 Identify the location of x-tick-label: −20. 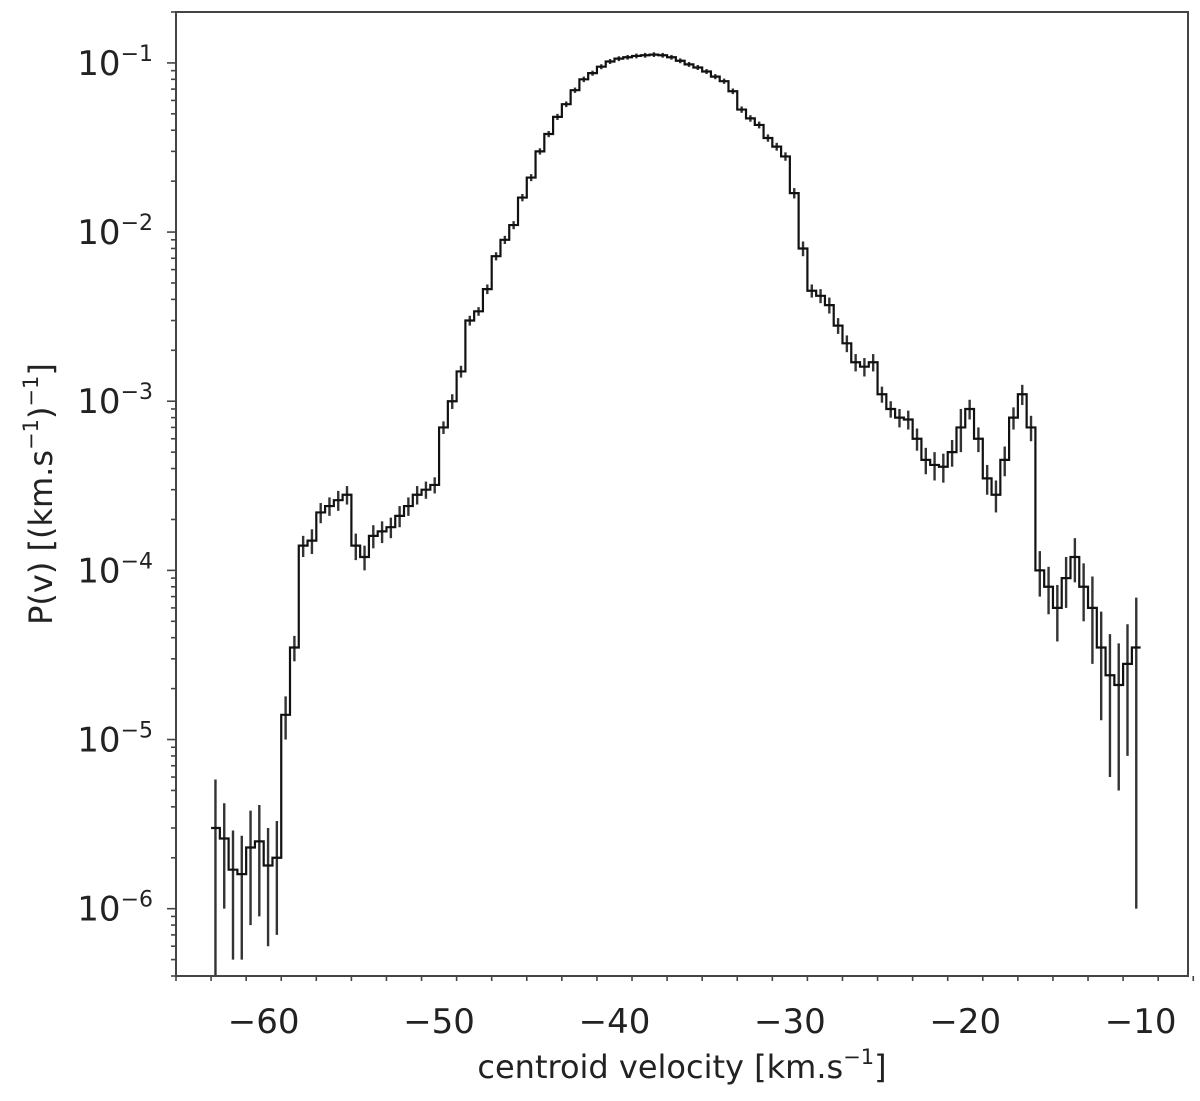
(965, 1022).